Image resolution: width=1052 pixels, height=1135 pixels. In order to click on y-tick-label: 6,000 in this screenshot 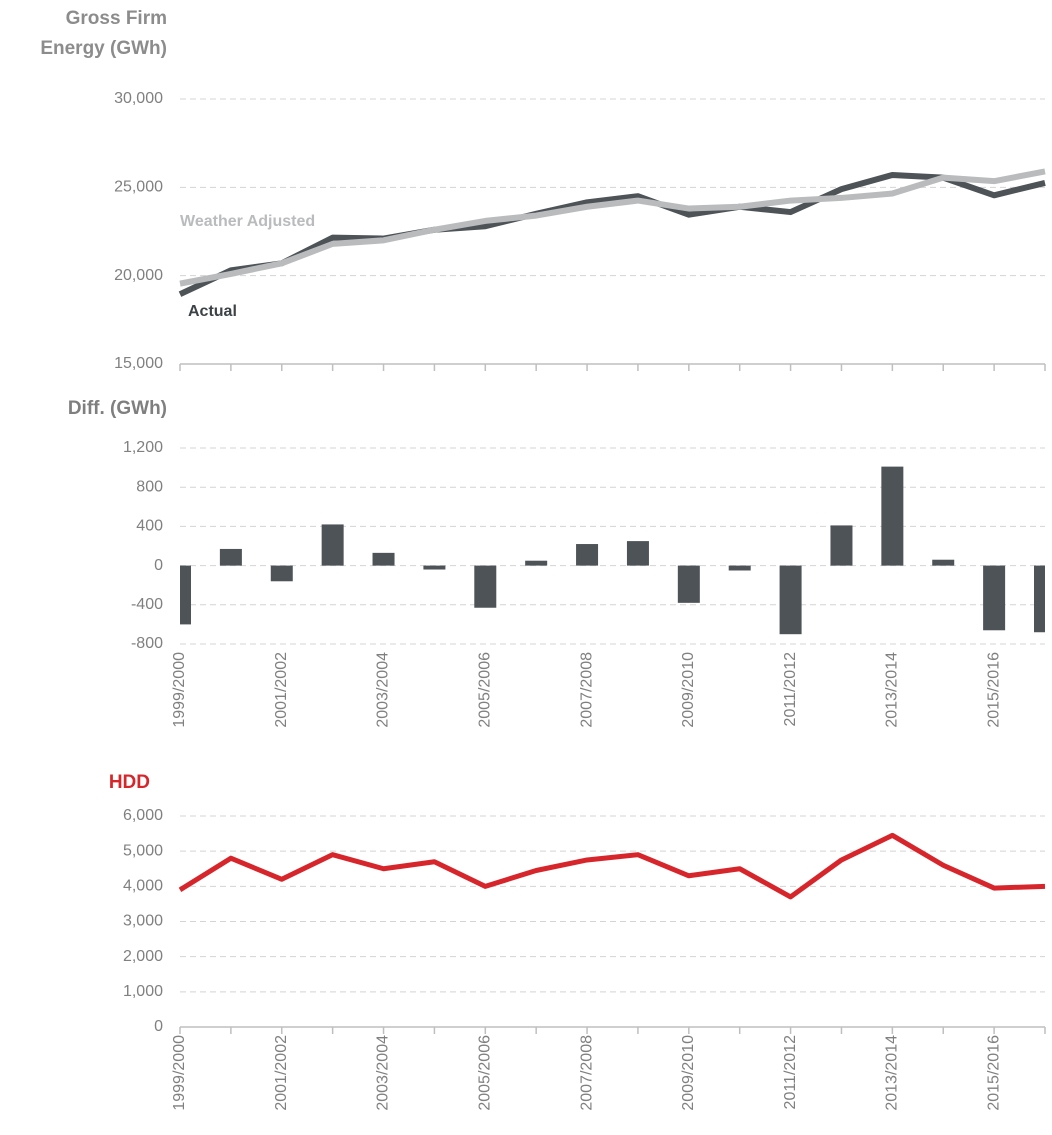, I will do `click(143, 815)`.